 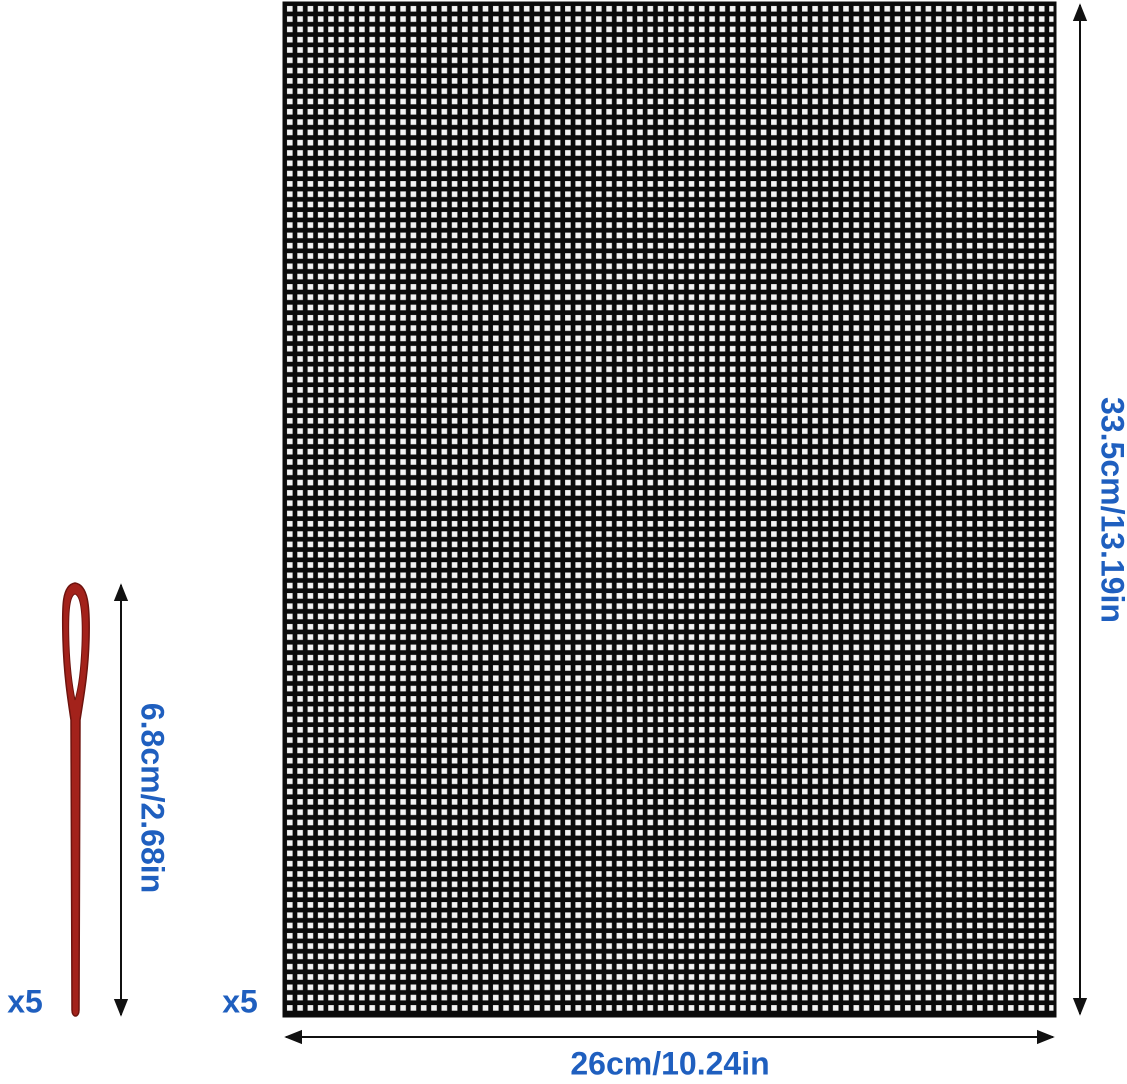 I want to click on needle-quantity: x5, so click(x=25, y=1001).